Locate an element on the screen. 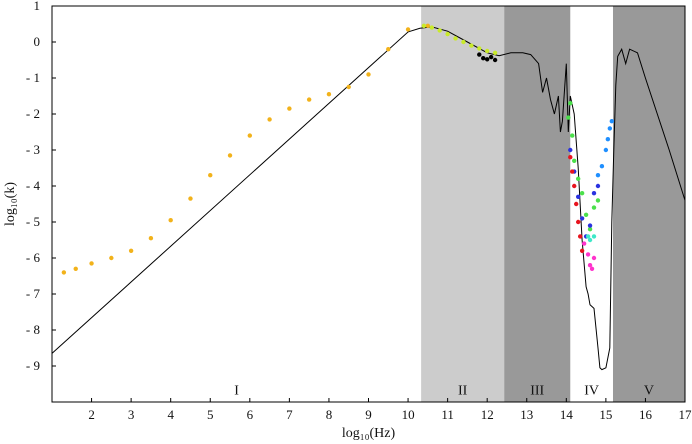  y-tick-label: 1 is located at coordinates (37, 6).